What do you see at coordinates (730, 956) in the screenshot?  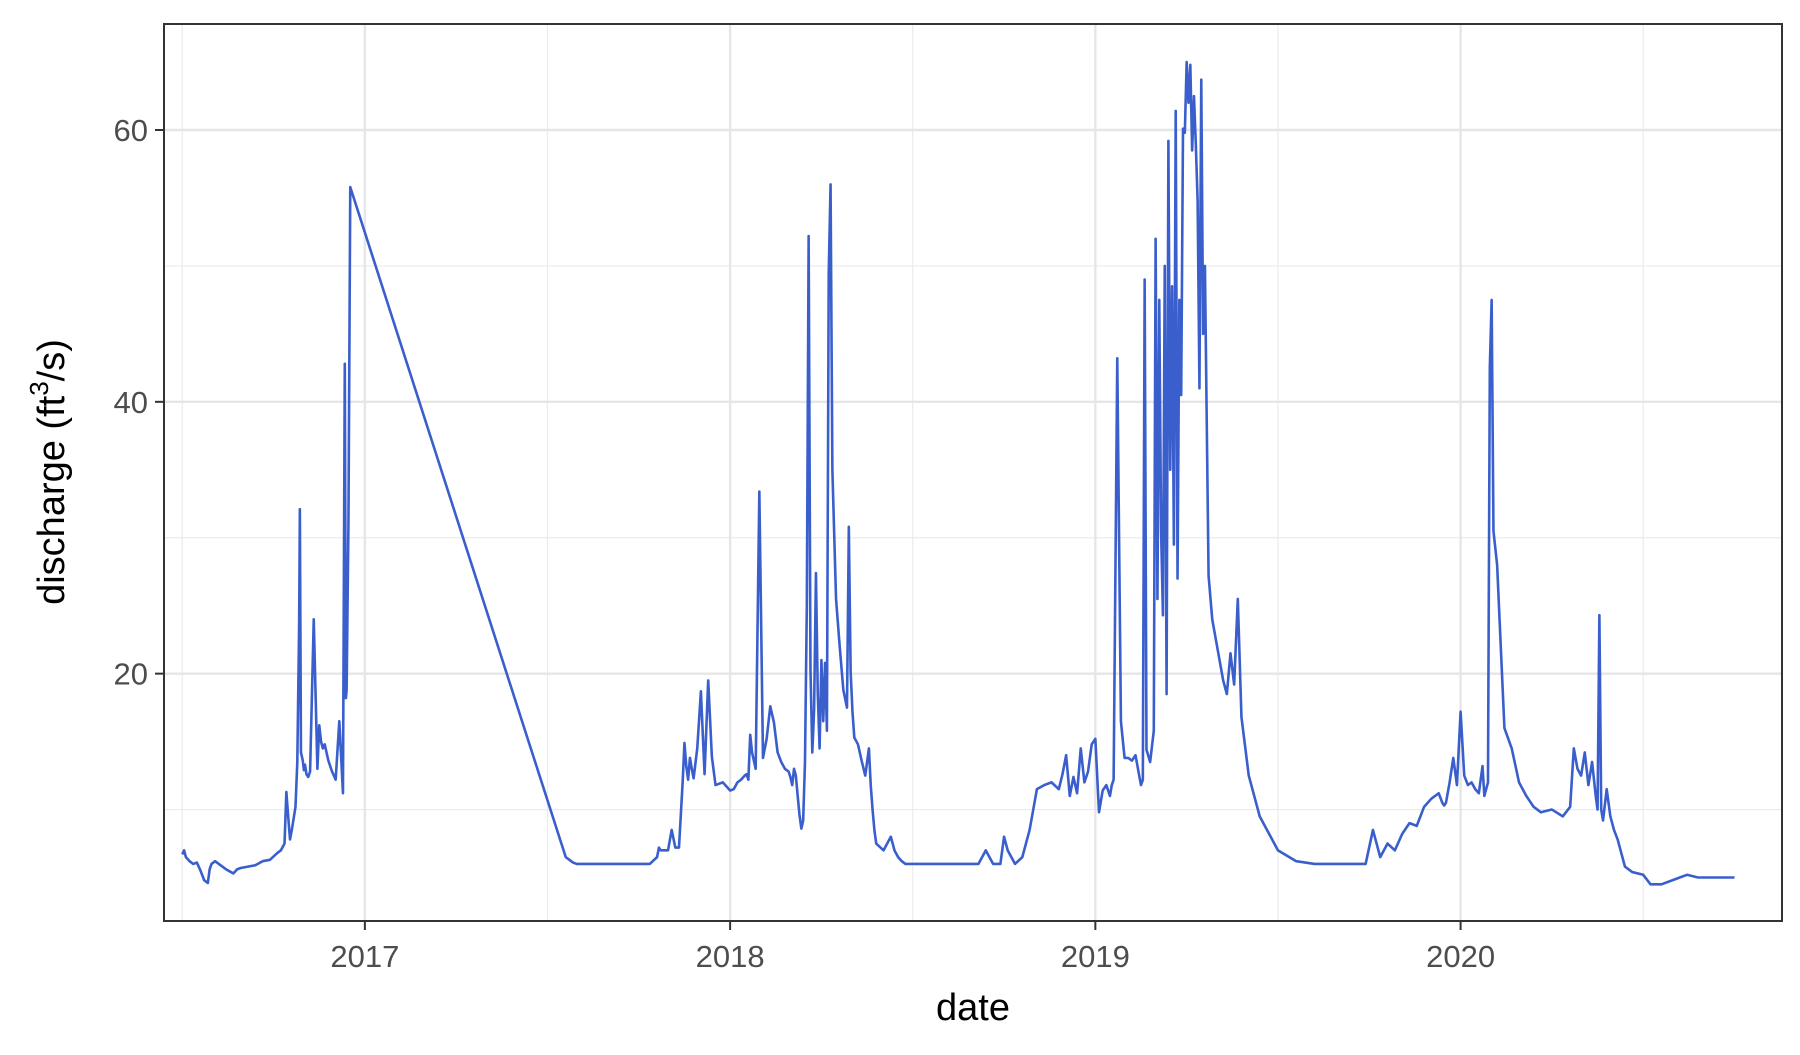 I see `x-tick-label: 2018` at bounding box center [730, 956].